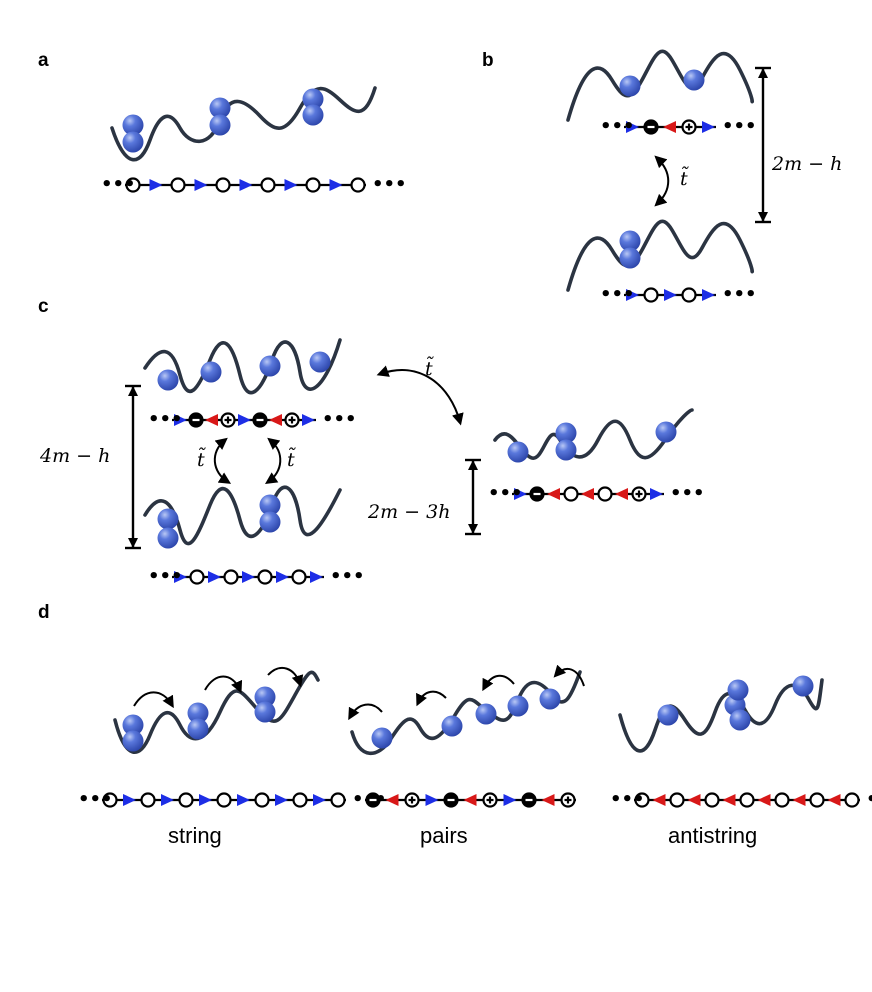 The height and width of the screenshot is (992, 872). Describe the element at coordinates (256, 576) in the screenshot. I see `chain-c_bot: ••• •••` at that location.